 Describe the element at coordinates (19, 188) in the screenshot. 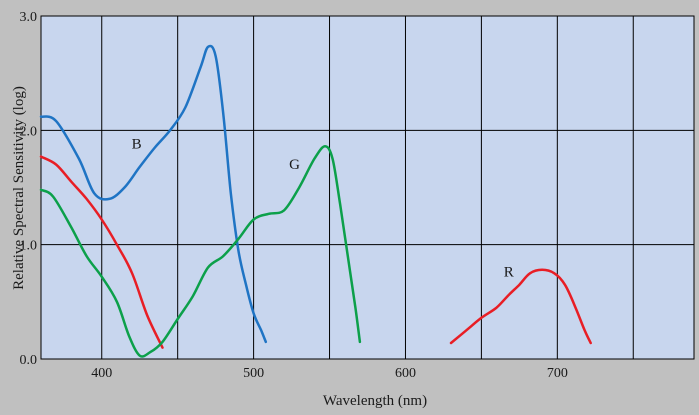

I see `y-axis-title: Relative Spectral Sensitivity (log)` at that location.